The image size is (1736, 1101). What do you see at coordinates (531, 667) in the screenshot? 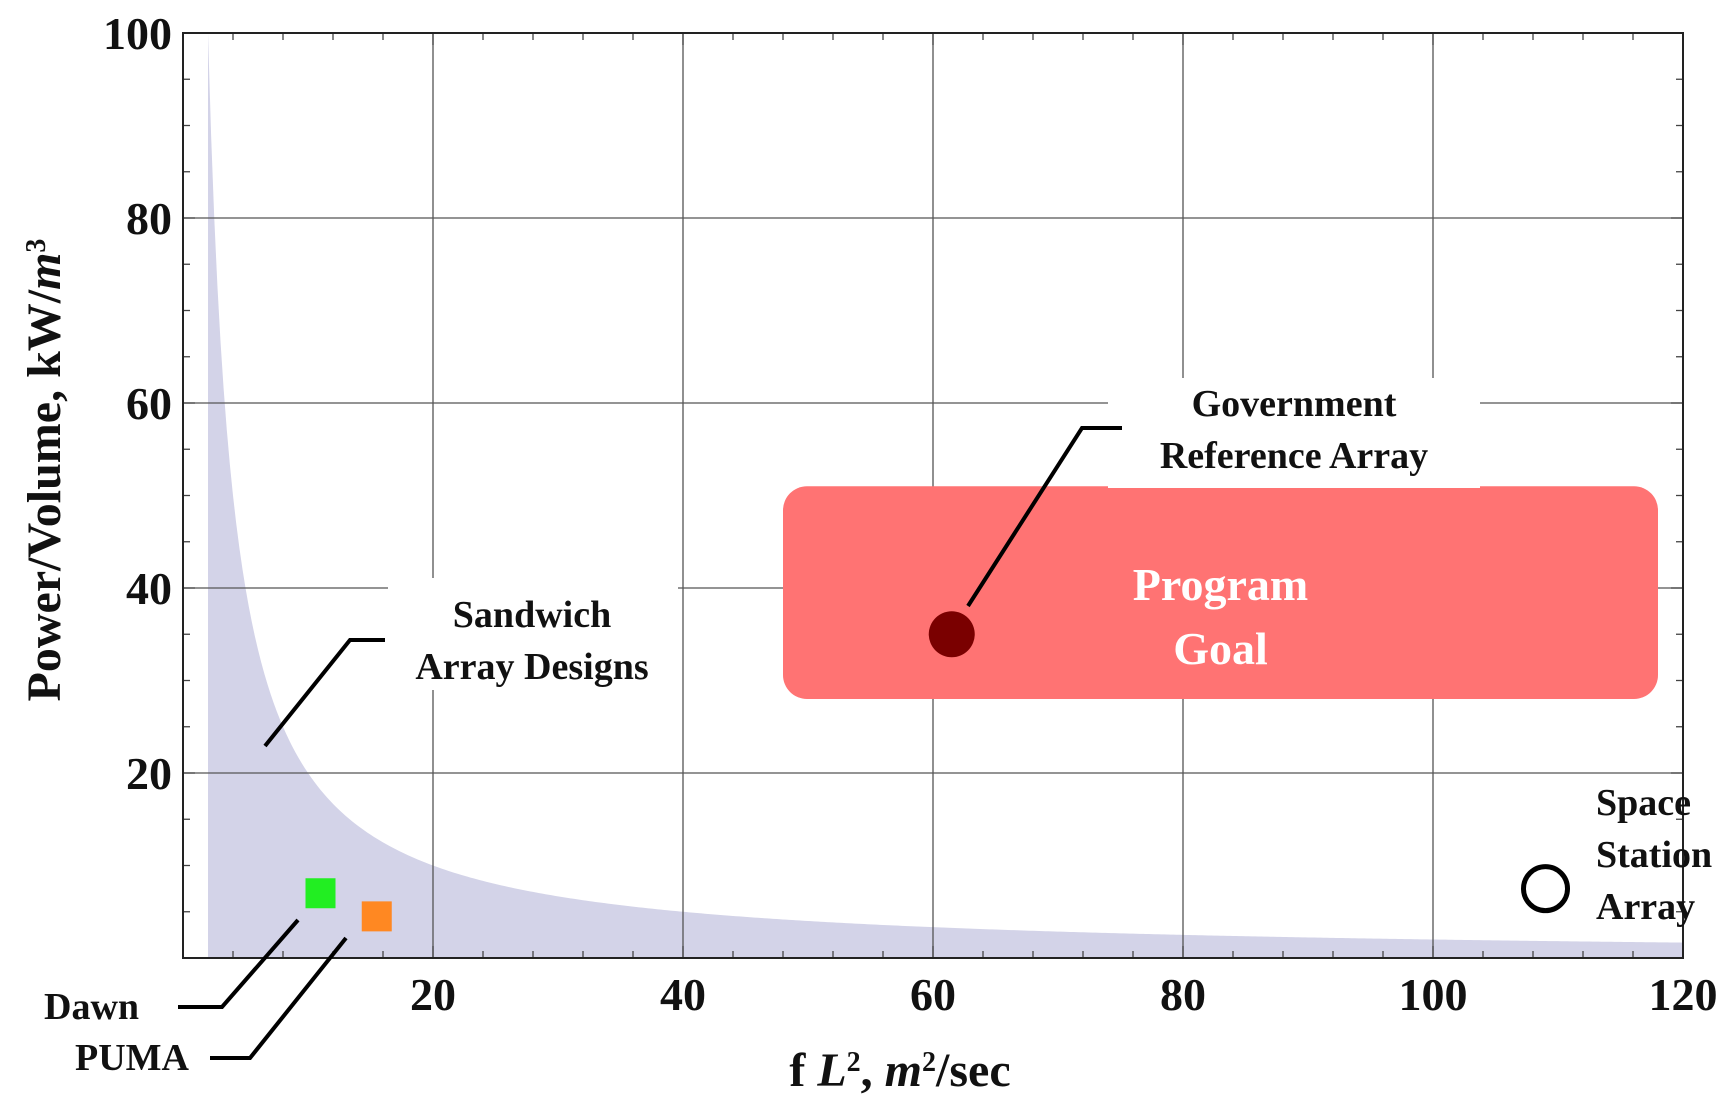
I see `sandwich-label: Array Designs` at bounding box center [531, 667].